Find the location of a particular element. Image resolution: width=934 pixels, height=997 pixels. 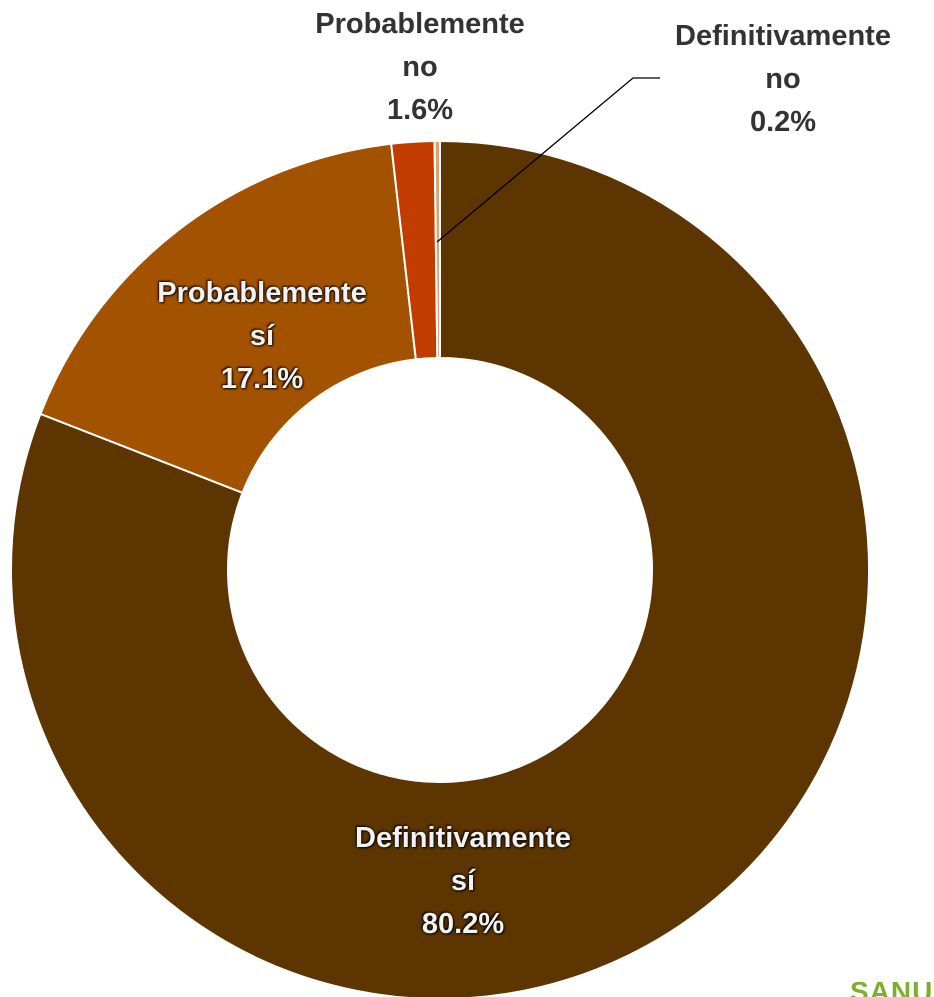

category-label: Definitivamente no is located at coordinates (783, 57).